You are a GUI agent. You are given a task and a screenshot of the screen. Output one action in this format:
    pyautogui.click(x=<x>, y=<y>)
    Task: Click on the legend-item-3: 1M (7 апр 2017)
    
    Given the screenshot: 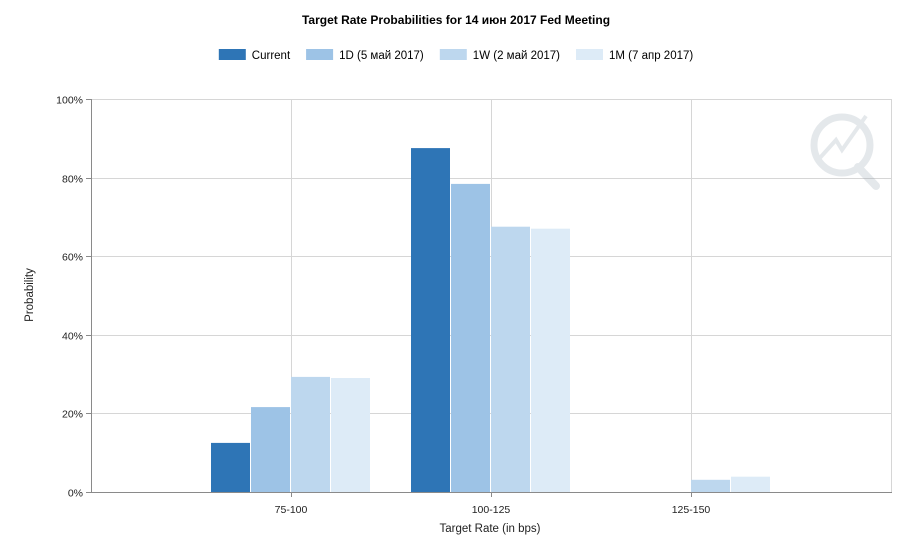 What is the action you would take?
    pyautogui.click(x=634, y=55)
    